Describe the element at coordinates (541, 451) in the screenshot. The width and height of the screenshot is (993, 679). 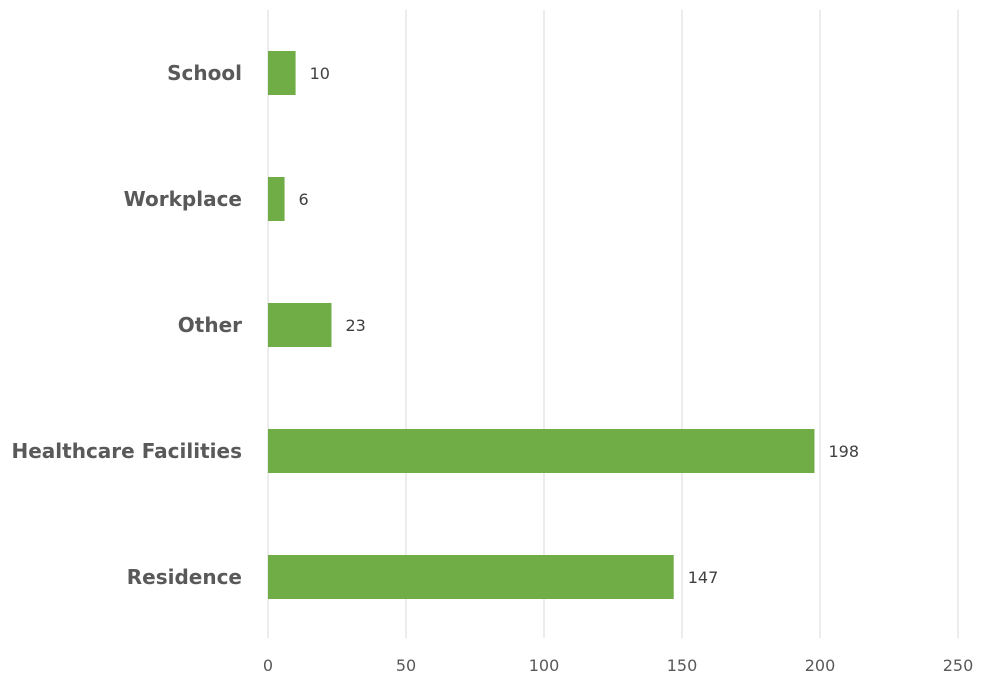
I see `bar-healthcare-facilities` at that location.